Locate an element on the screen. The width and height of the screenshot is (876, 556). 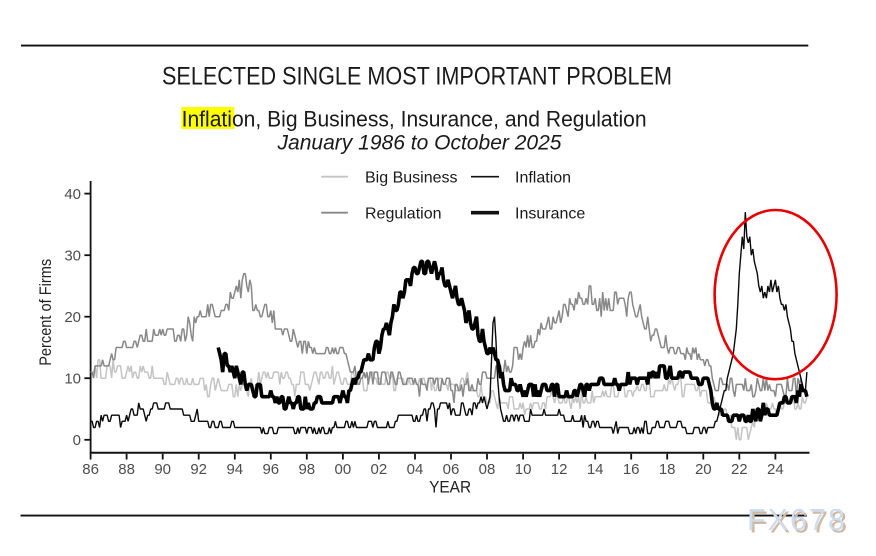
svg-text: 98 is located at coordinates (306, 469).